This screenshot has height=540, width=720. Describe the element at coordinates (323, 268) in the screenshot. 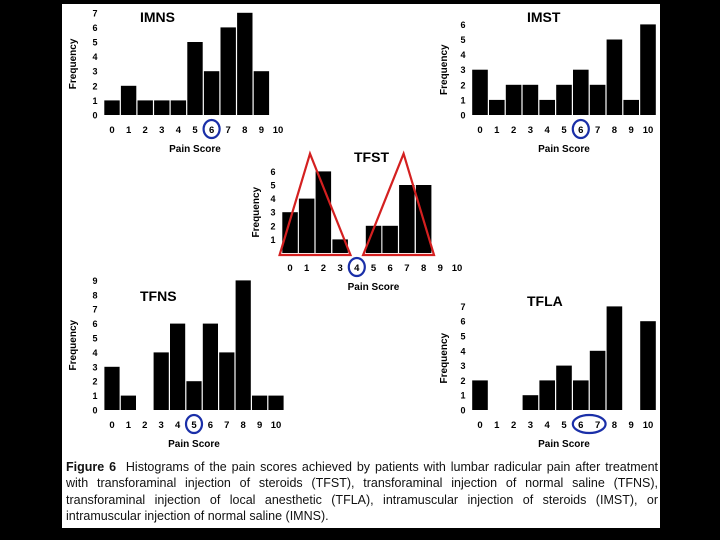

I see `tfst-xtick-label: 2` at that location.